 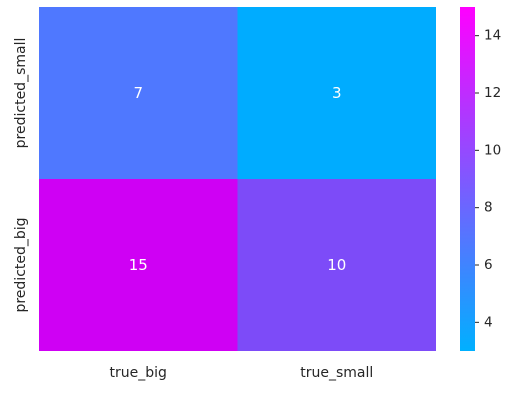 I want to click on colorbar-tick-label: 14, so click(x=492, y=36).